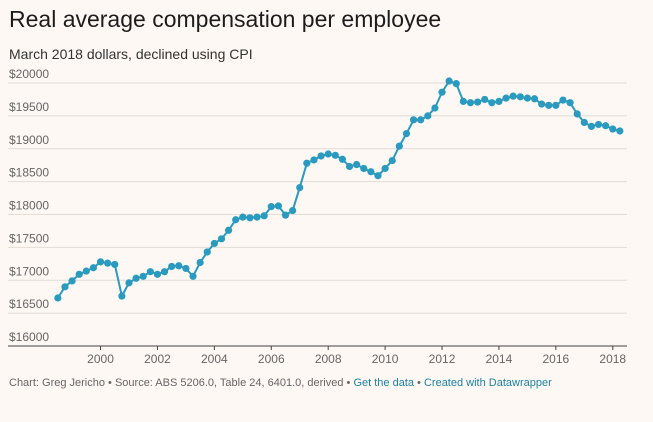 This screenshot has width=653, height=422. Describe the element at coordinates (29, 107) in the screenshot. I see `y-tick-label: $19500` at that location.